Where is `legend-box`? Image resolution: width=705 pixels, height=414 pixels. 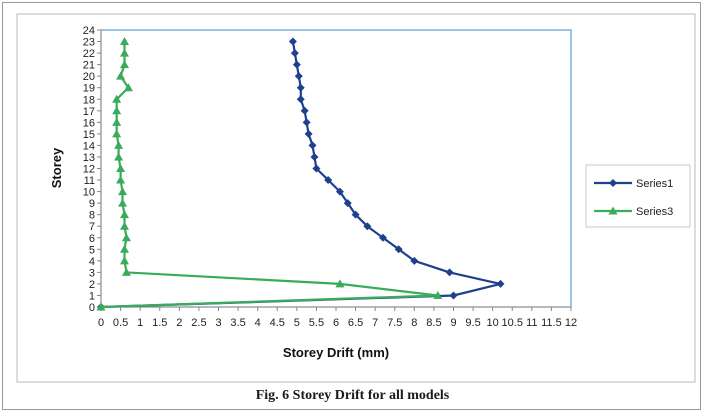
legend-box is located at coordinates (638, 196).